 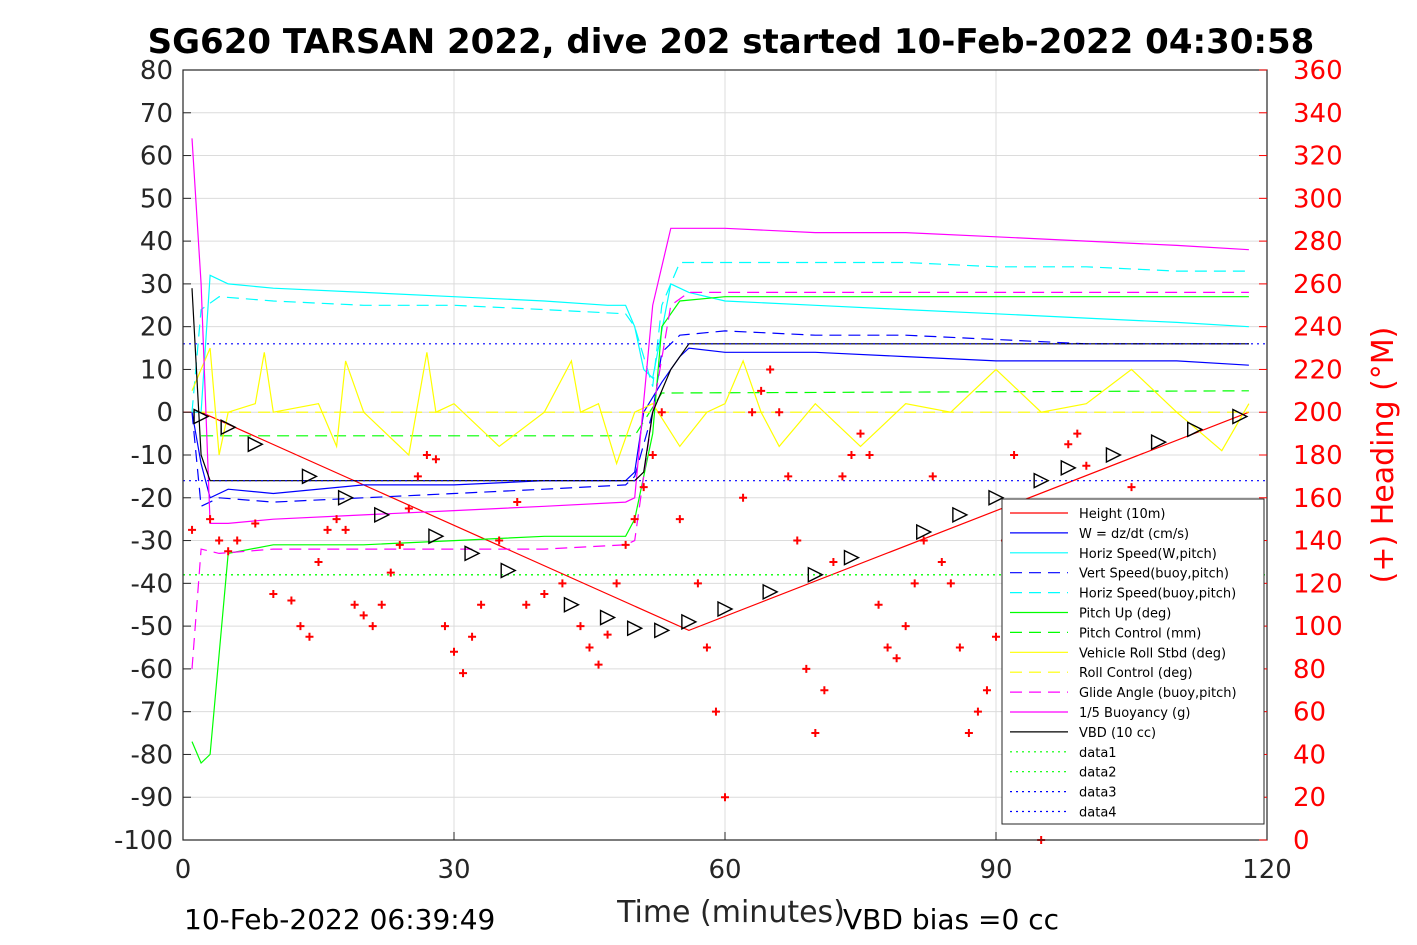 What do you see at coordinates (1318, 285) in the screenshot?
I see `y2-tick-label: 260` at bounding box center [1318, 285].